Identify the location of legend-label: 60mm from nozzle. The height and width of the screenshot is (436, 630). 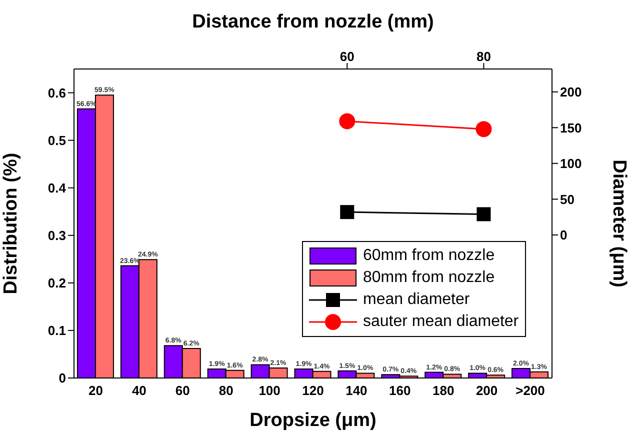
(429, 256).